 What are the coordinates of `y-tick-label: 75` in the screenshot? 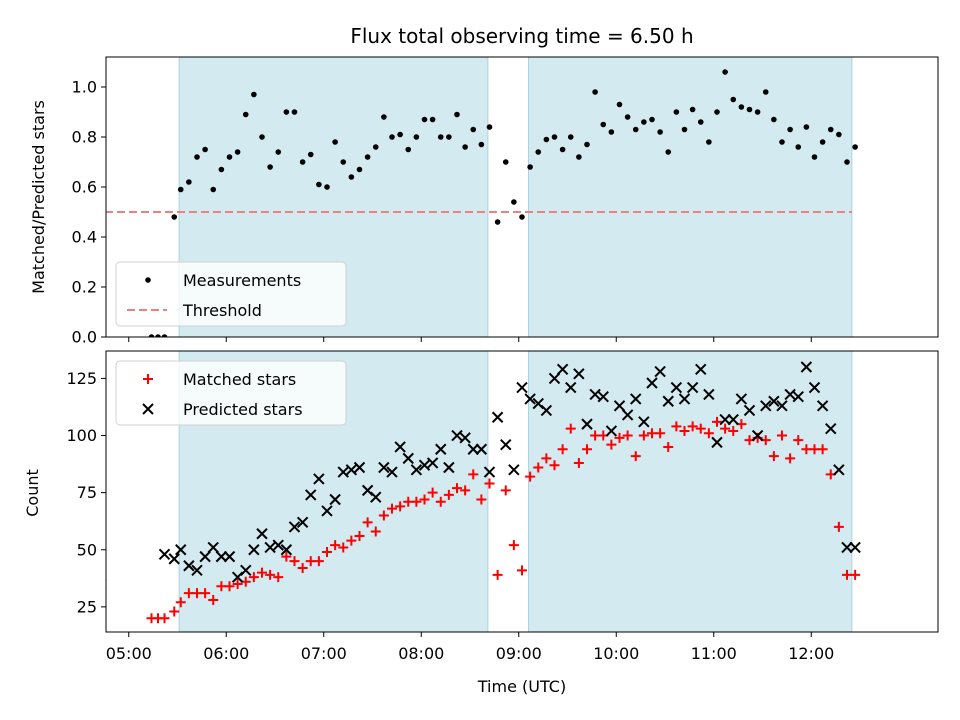 It's located at (87, 492).